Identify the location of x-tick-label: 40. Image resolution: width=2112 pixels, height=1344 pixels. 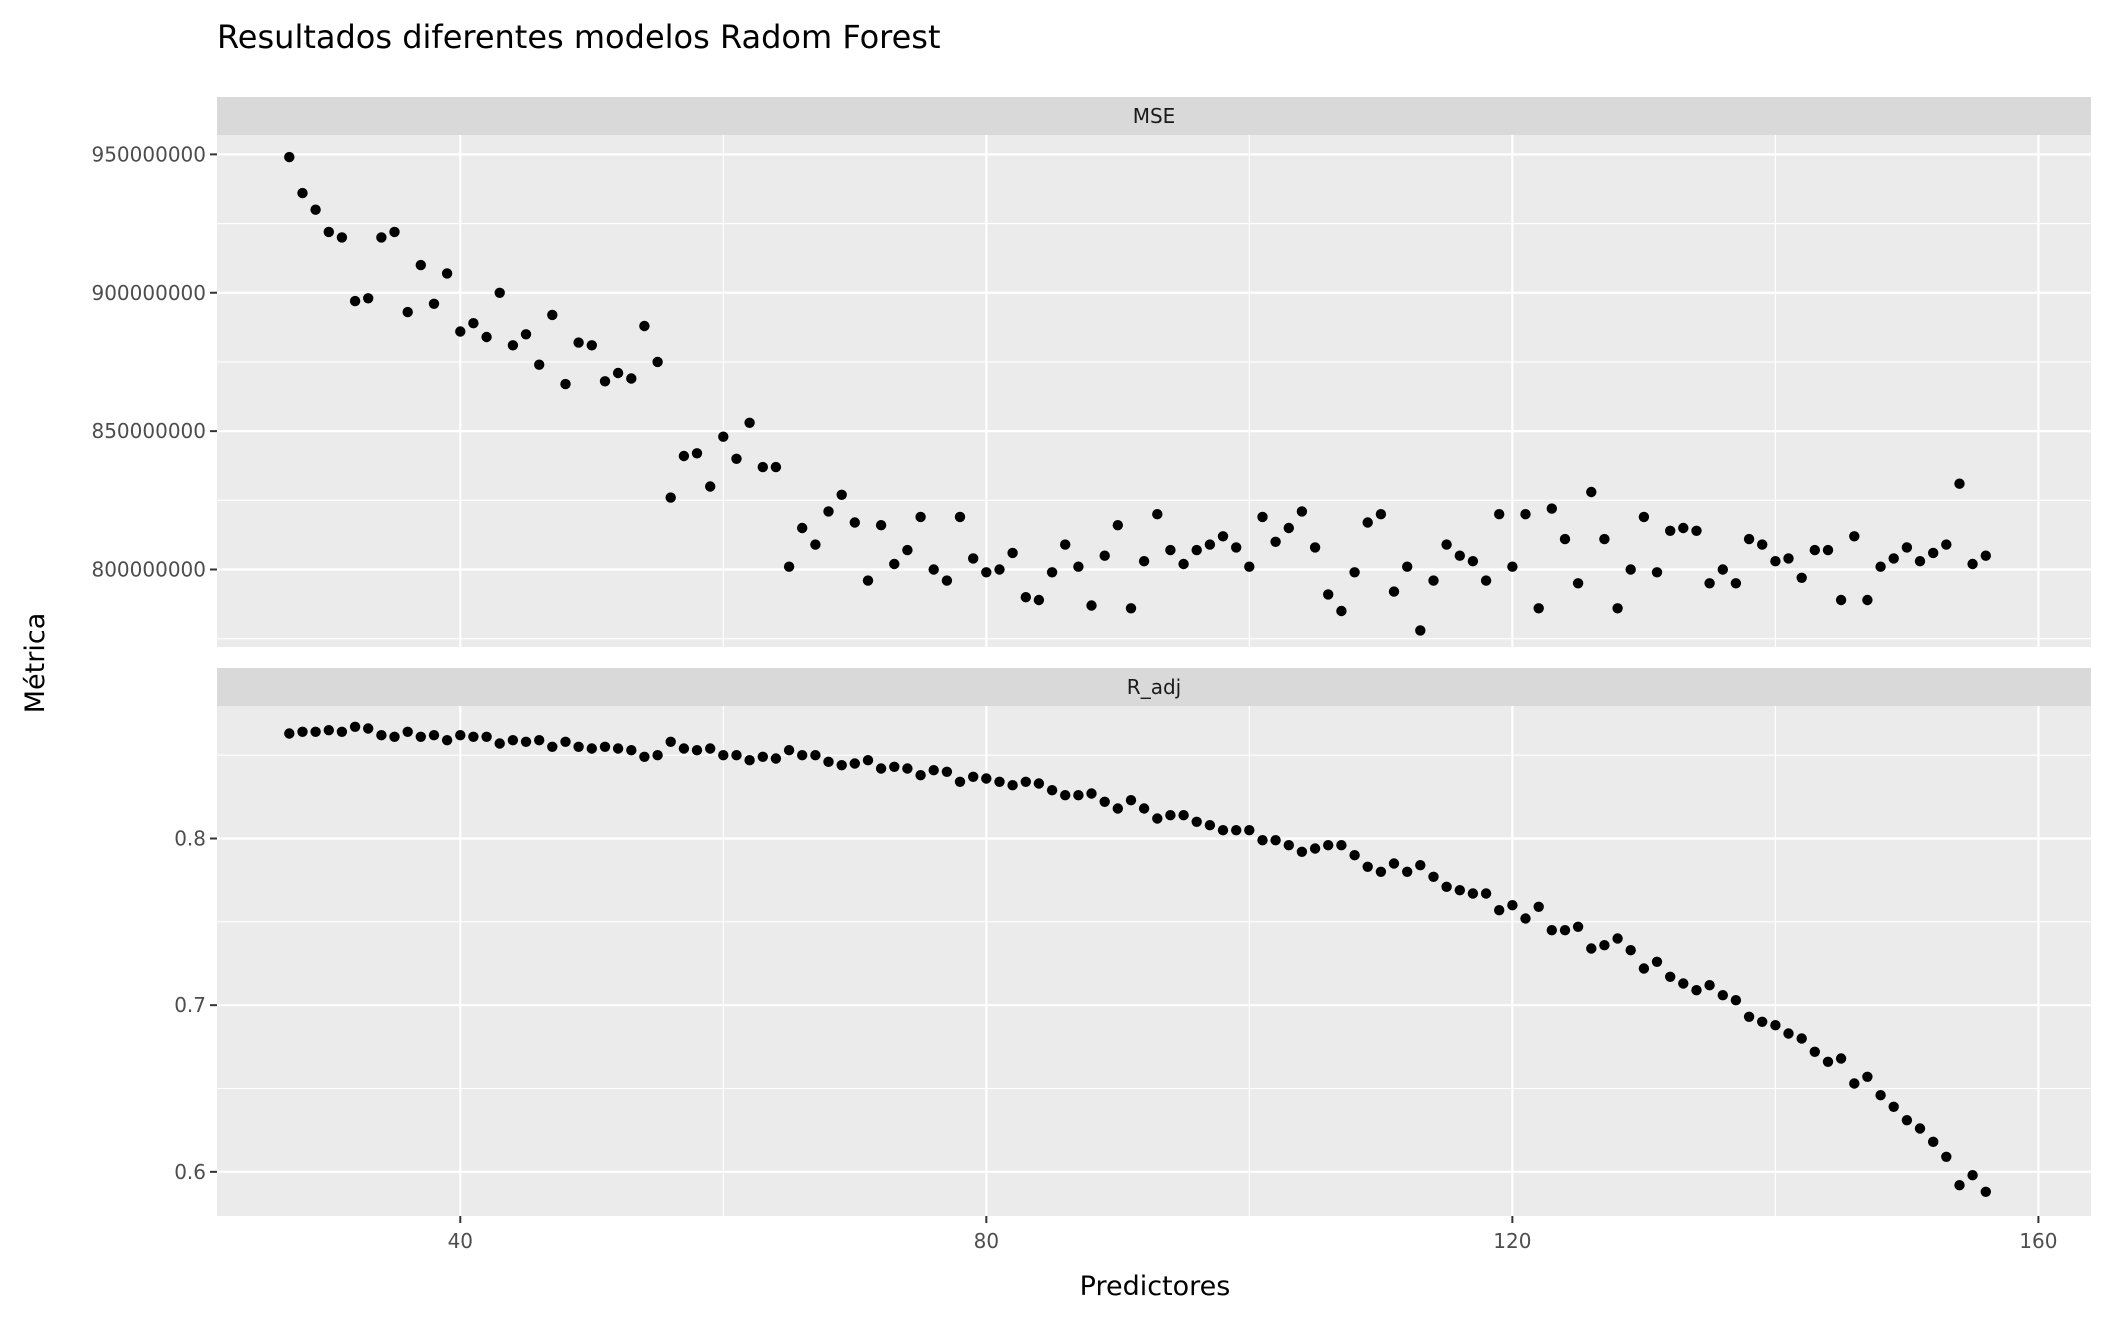
(460, 1241).